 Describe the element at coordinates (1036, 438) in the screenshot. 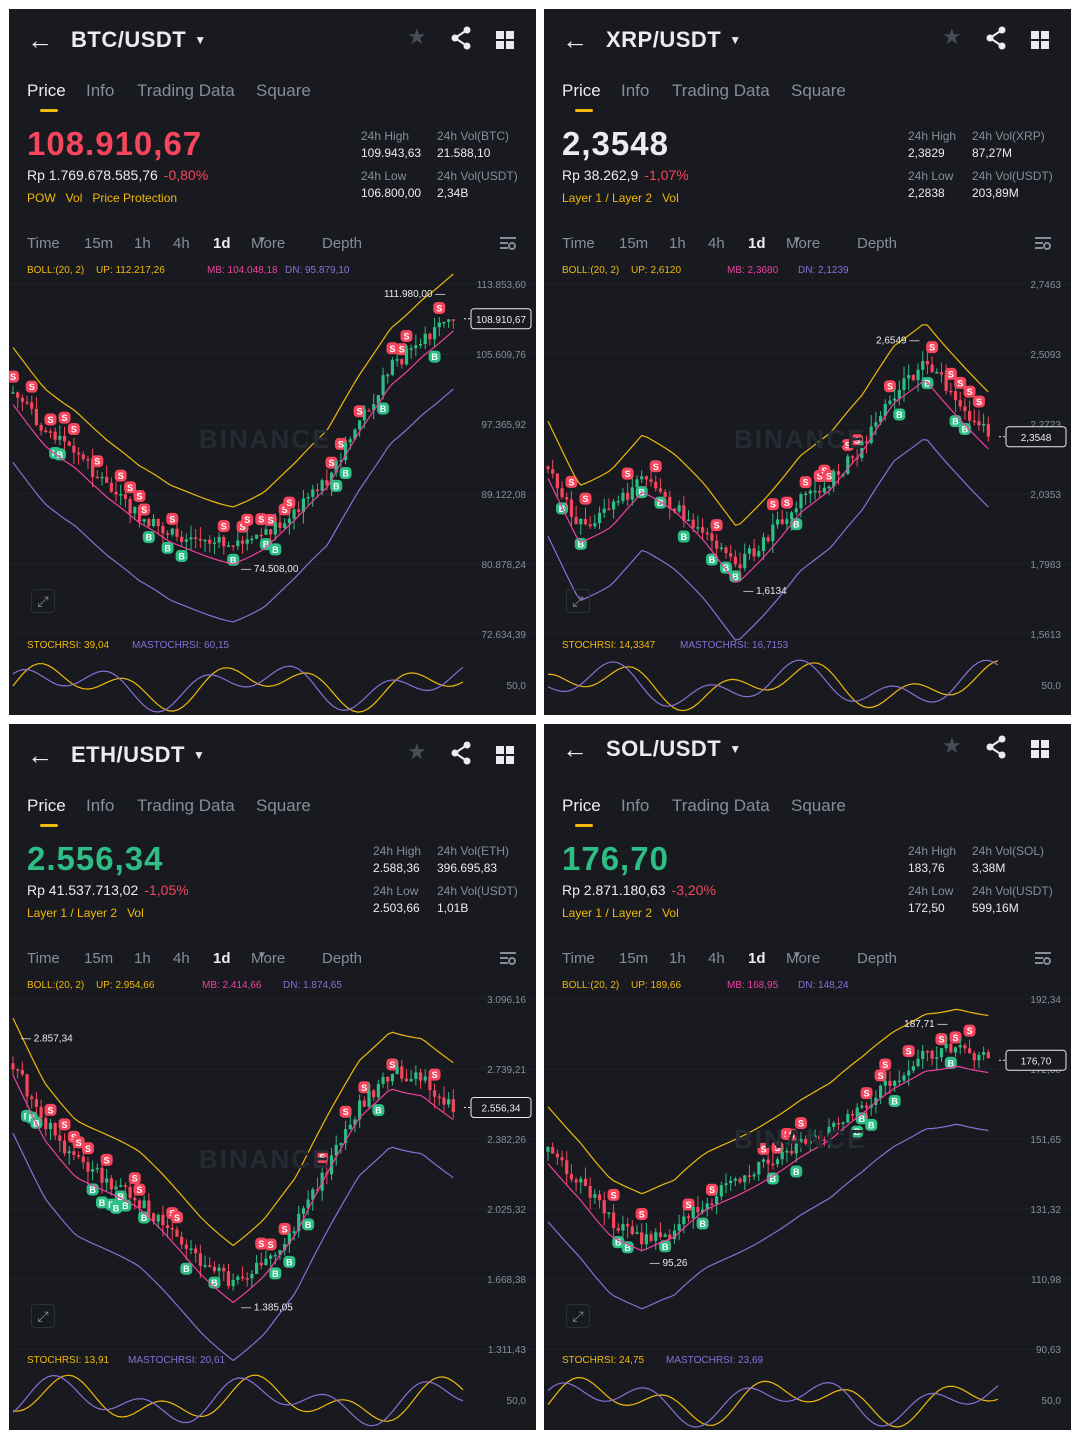

I see `current-price-label: 2,3548` at that location.